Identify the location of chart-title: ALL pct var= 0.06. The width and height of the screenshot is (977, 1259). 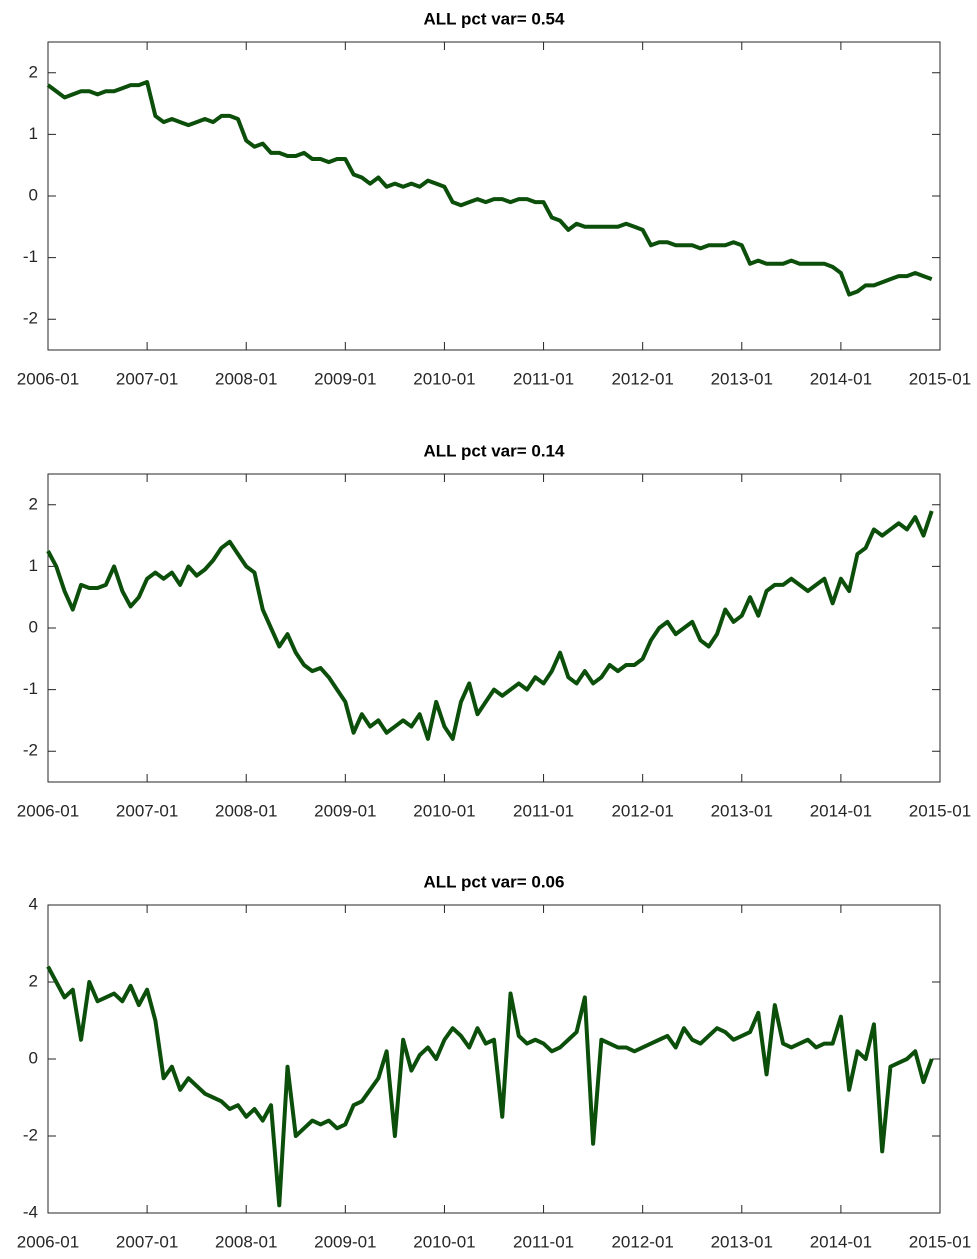
(494, 881).